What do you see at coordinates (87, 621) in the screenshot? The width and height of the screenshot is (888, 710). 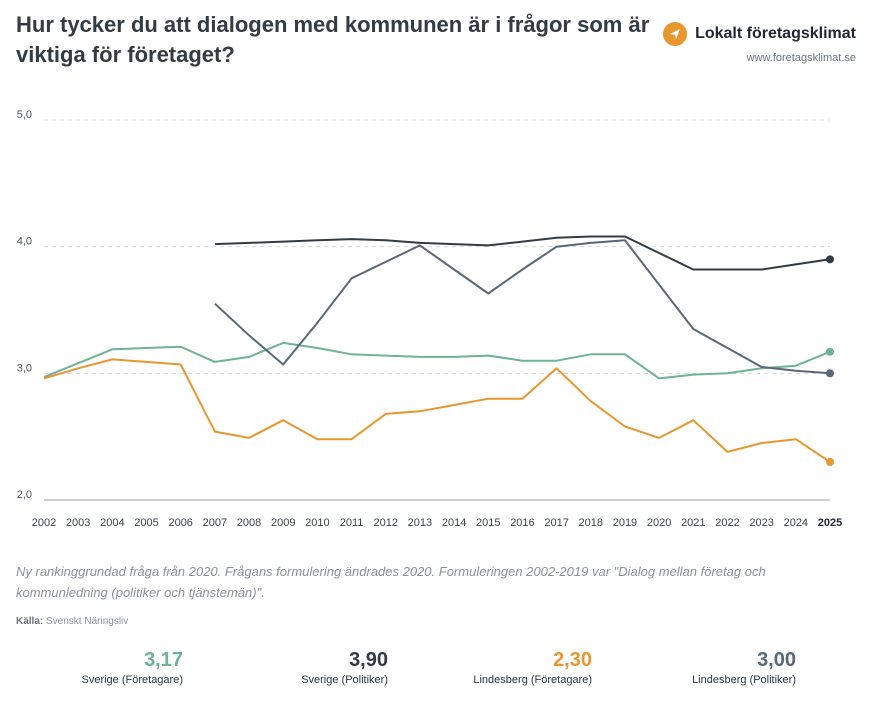 I see `source-value: Svenskt Näringsliv` at bounding box center [87, 621].